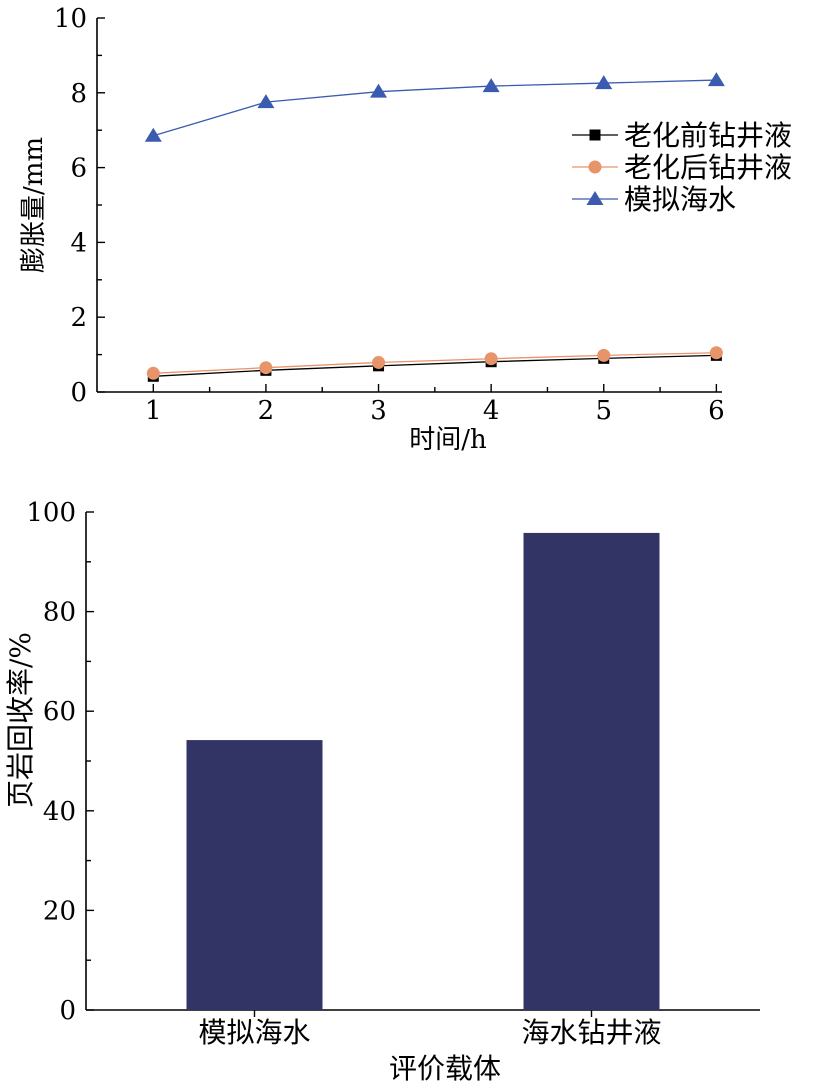 This screenshot has width=820, height=1084. I want to click on bar-chart-y-axis-title: 页岩回收率/%, so click(20, 720).